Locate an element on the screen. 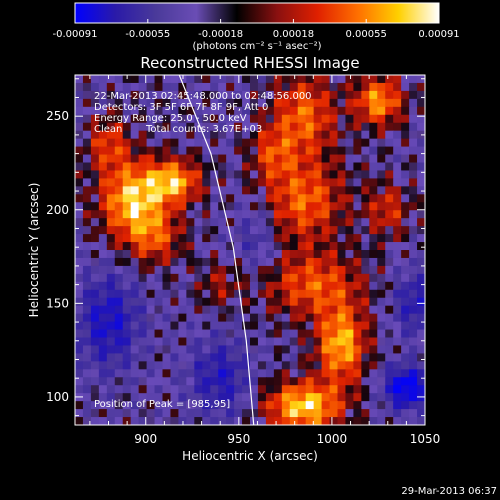 The width and height of the screenshot is (500, 500). x-tick-label: 950 is located at coordinates (238, 439).